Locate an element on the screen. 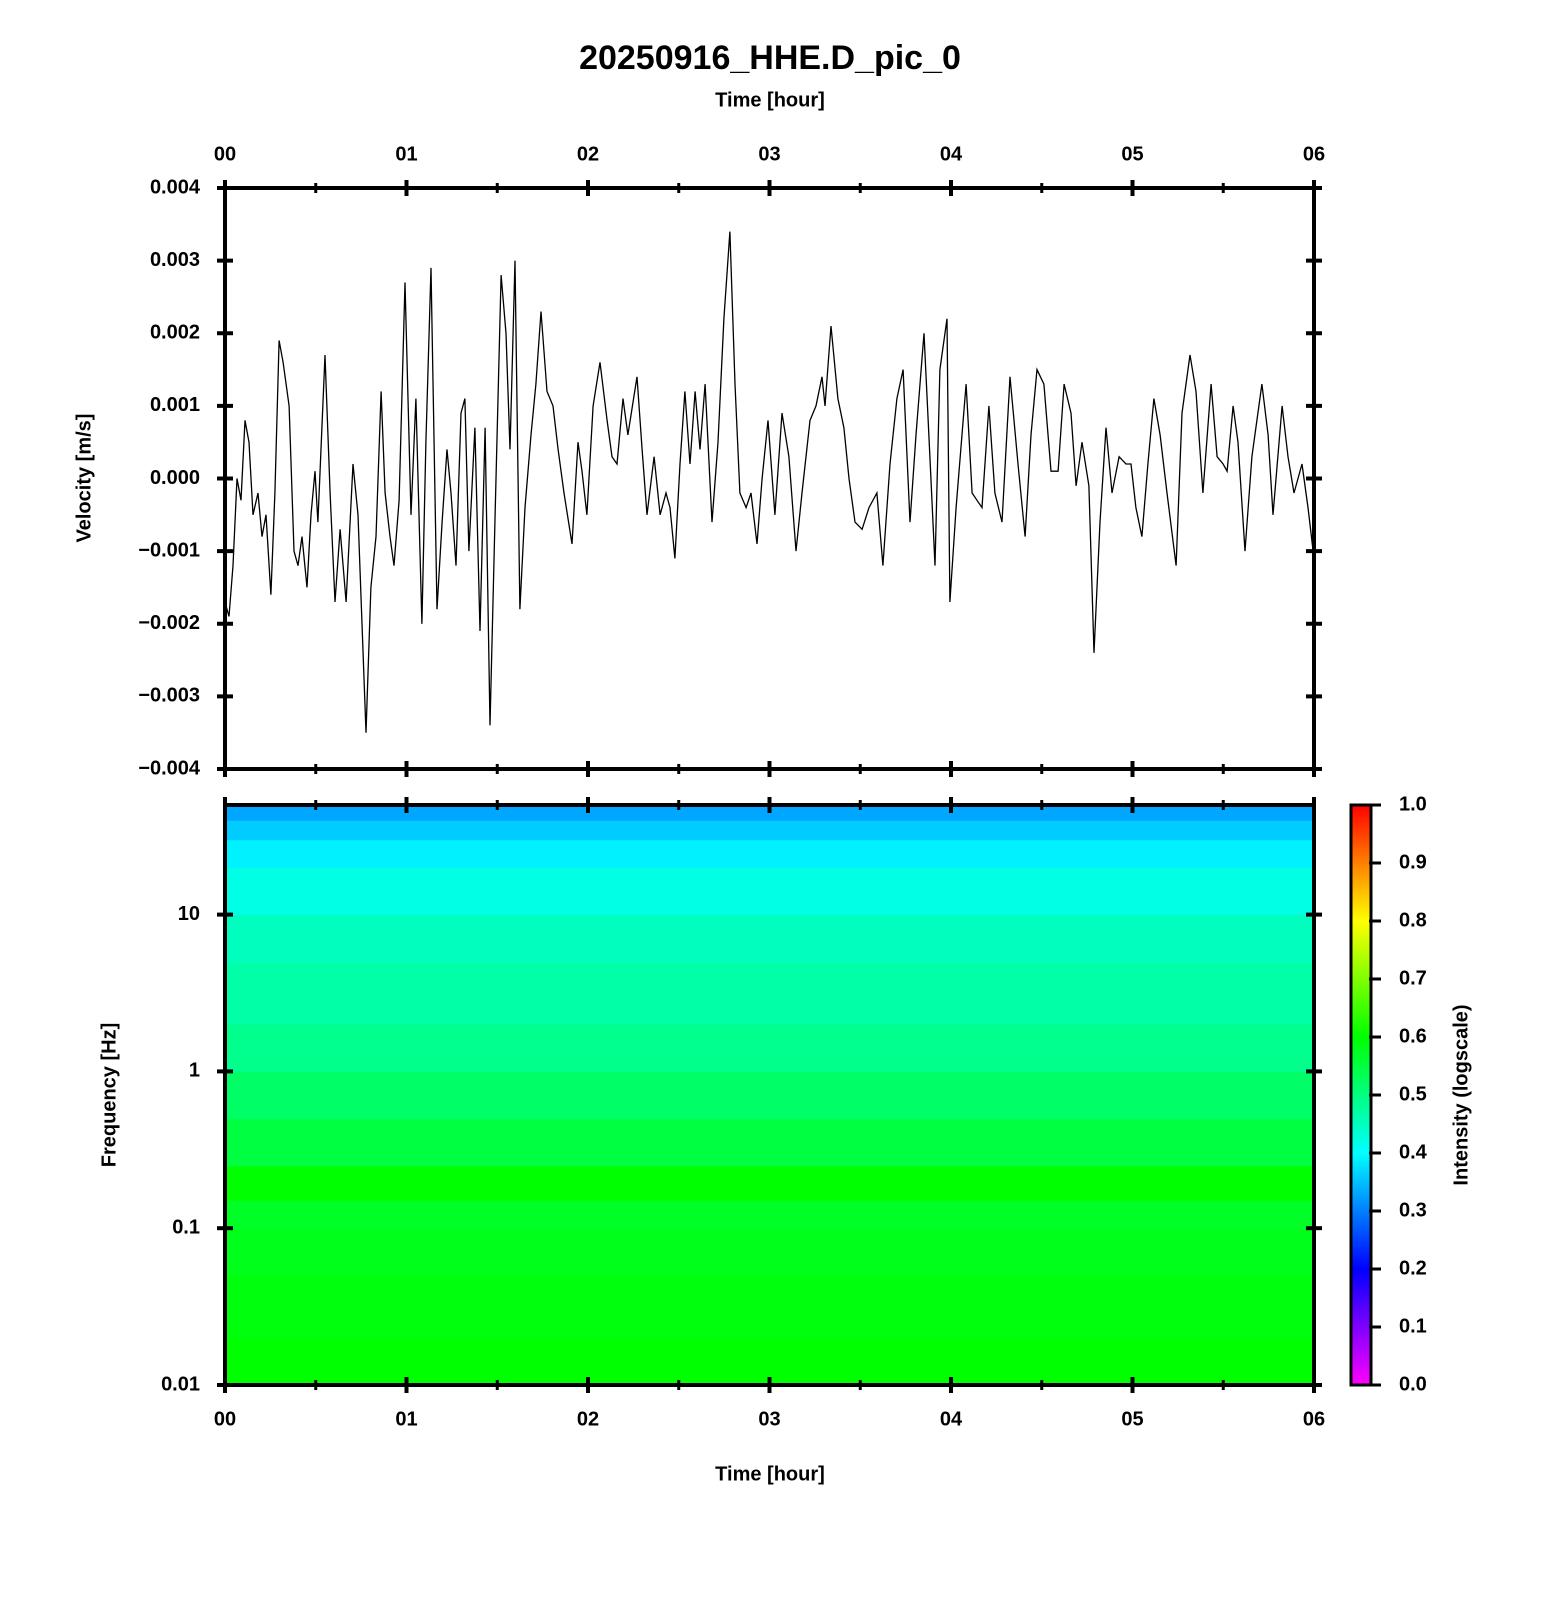 Image resolution: width=1556 pixels, height=1600 pixels. y-tick-label: −0.004 is located at coordinates (169, 768).